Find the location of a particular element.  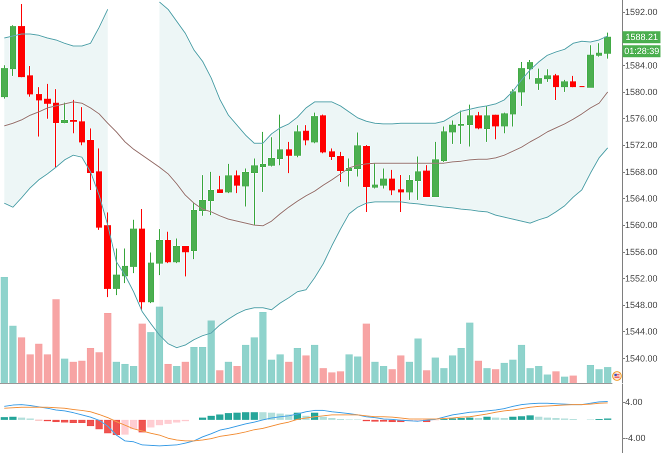

y-tick-label: 1552.00 is located at coordinates (641, 278).